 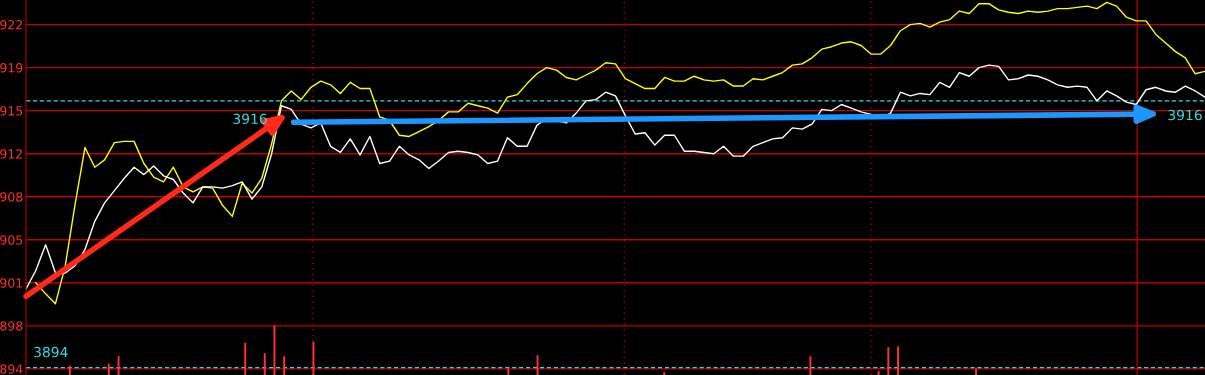 I want to click on y-tick-label: 898, so click(x=11, y=326).